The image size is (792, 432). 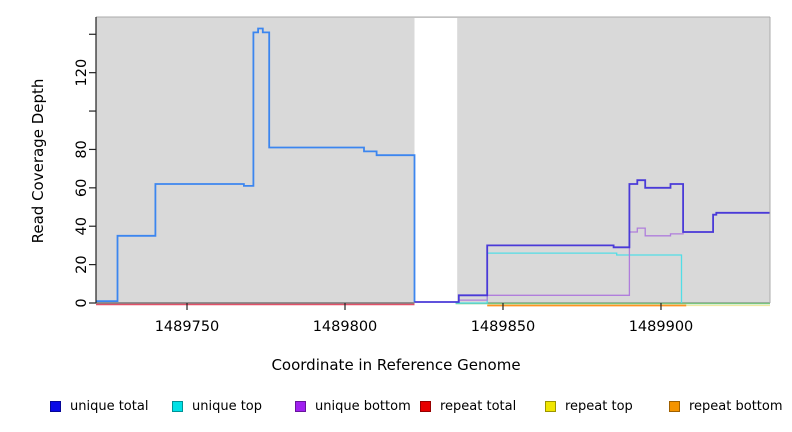 I want to click on legend-item-unique-top: unique top, so click(x=217, y=406).